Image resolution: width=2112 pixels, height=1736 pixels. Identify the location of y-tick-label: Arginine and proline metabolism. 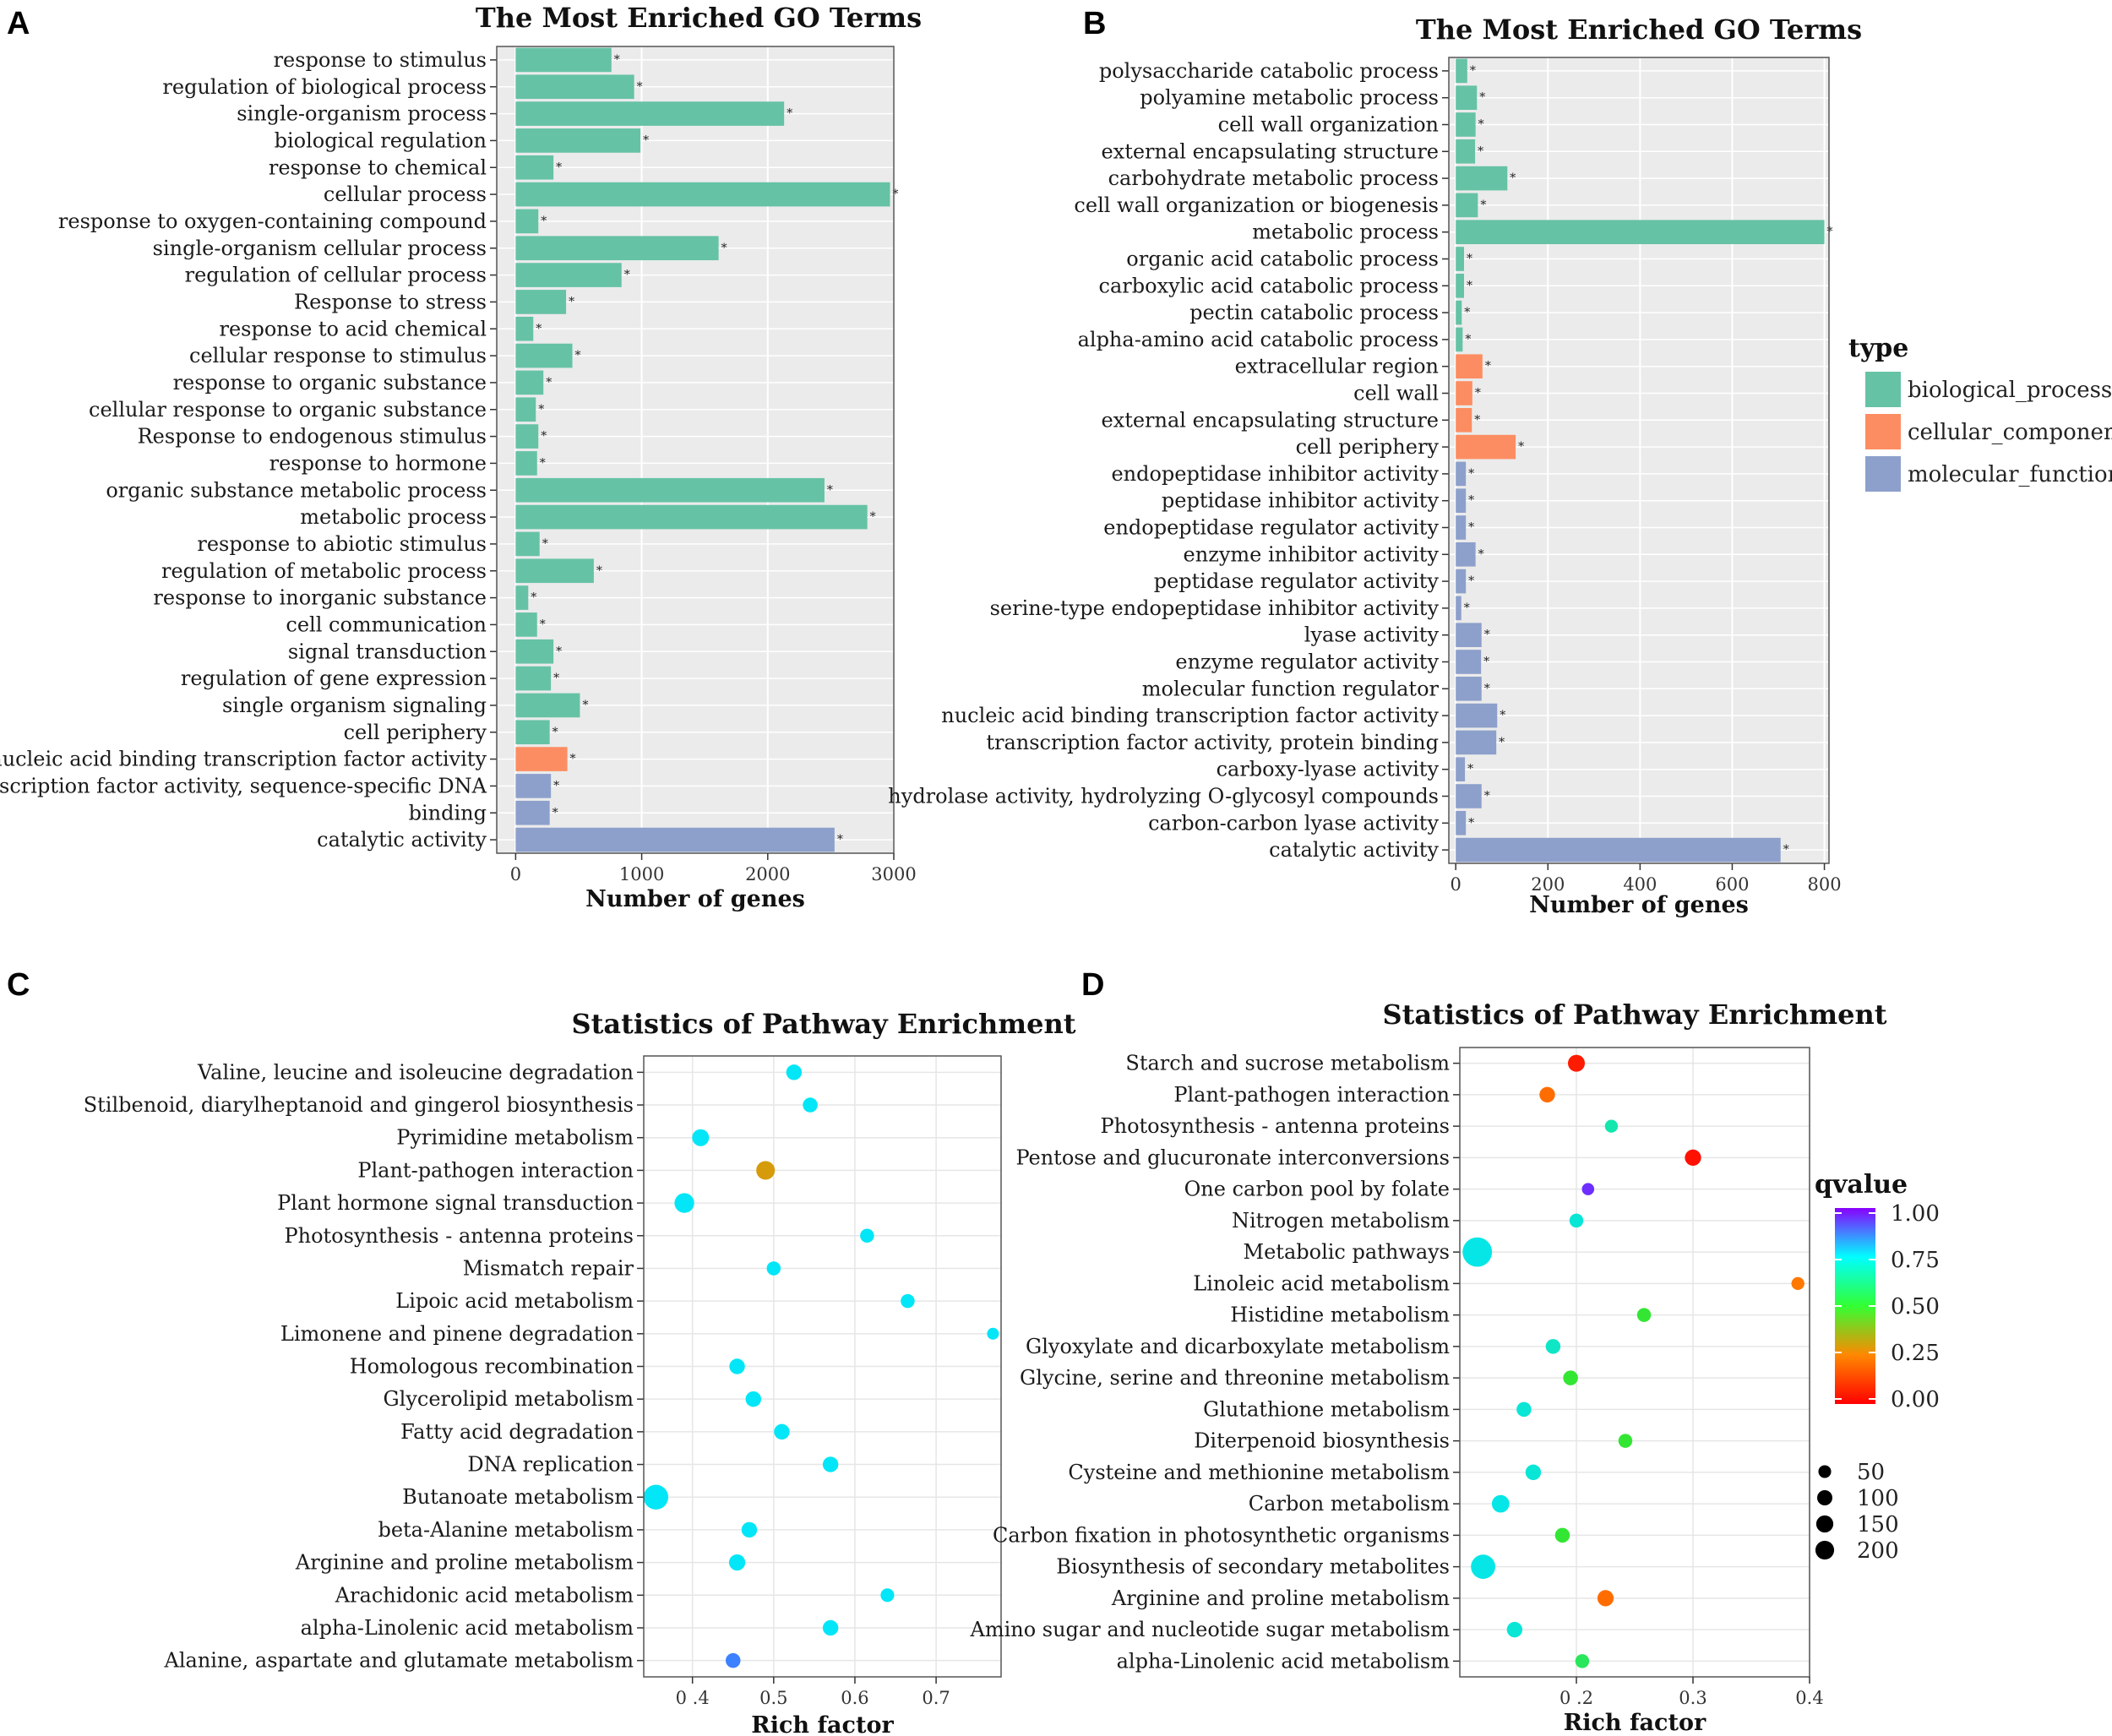
(464, 1563).